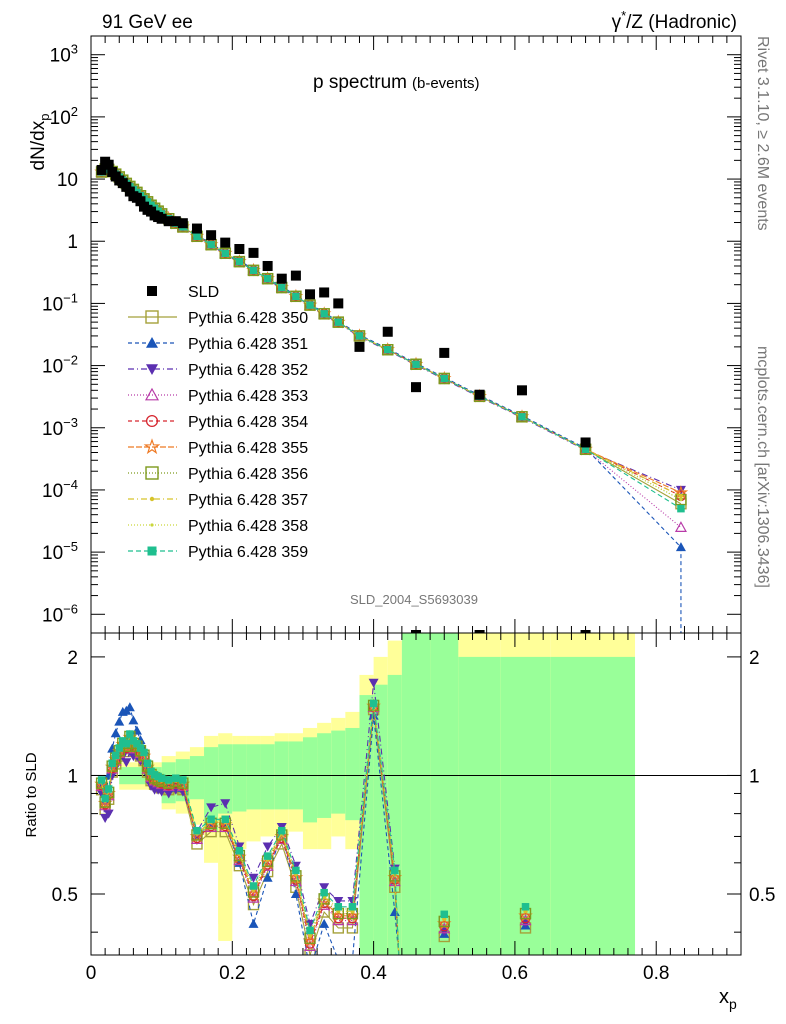 This screenshot has height=1024, width=786. Describe the element at coordinates (656, 973) in the screenshot. I see `x-tick-label-4: 0.8` at that location.